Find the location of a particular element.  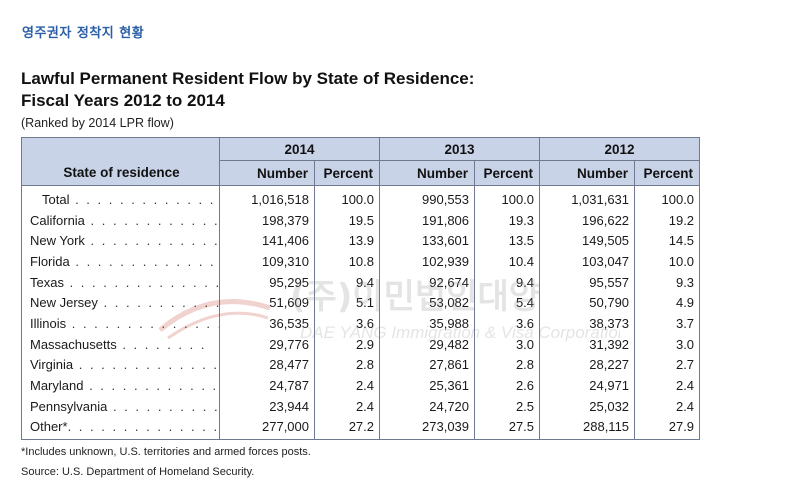

year-header-2013: 2013 is located at coordinates (460, 149).